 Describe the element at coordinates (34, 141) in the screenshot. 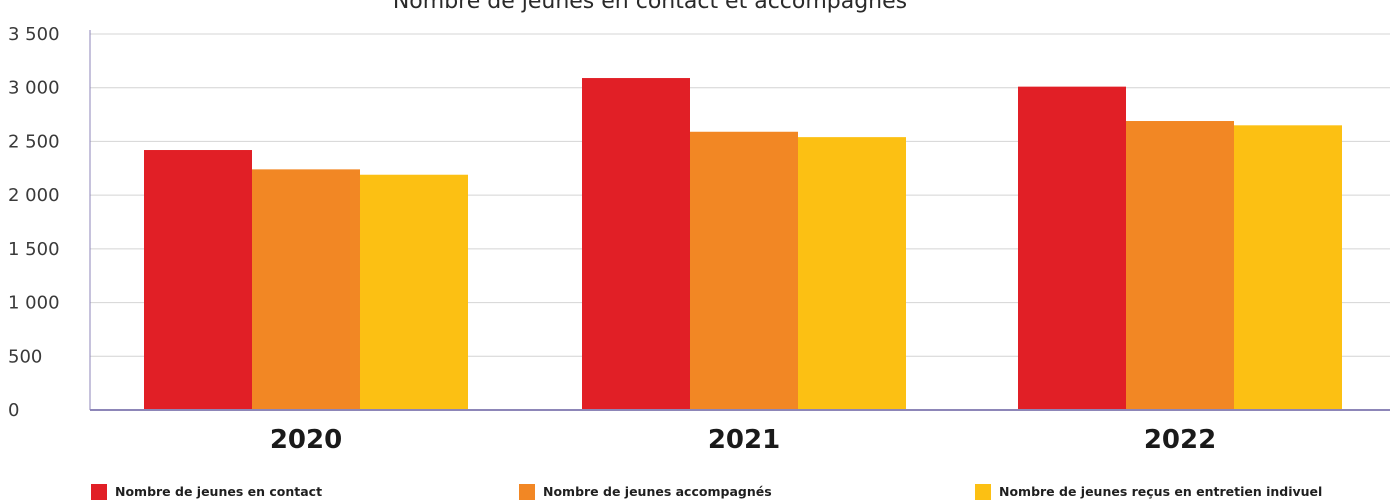

I see `y-tick-label: 2 500` at that location.